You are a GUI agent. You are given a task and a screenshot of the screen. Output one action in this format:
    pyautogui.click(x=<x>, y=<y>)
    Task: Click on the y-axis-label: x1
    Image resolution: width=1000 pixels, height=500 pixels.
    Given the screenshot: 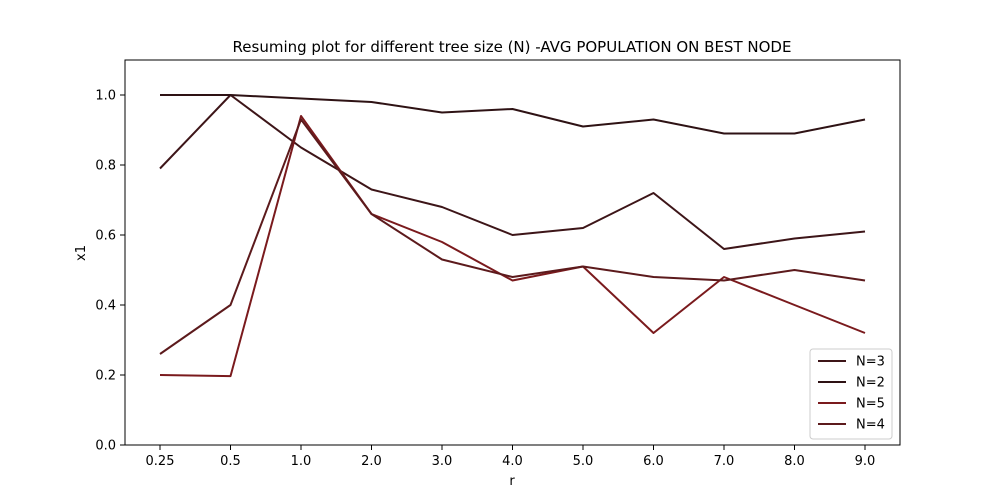 What is the action you would take?
    pyautogui.click(x=81, y=253)
    